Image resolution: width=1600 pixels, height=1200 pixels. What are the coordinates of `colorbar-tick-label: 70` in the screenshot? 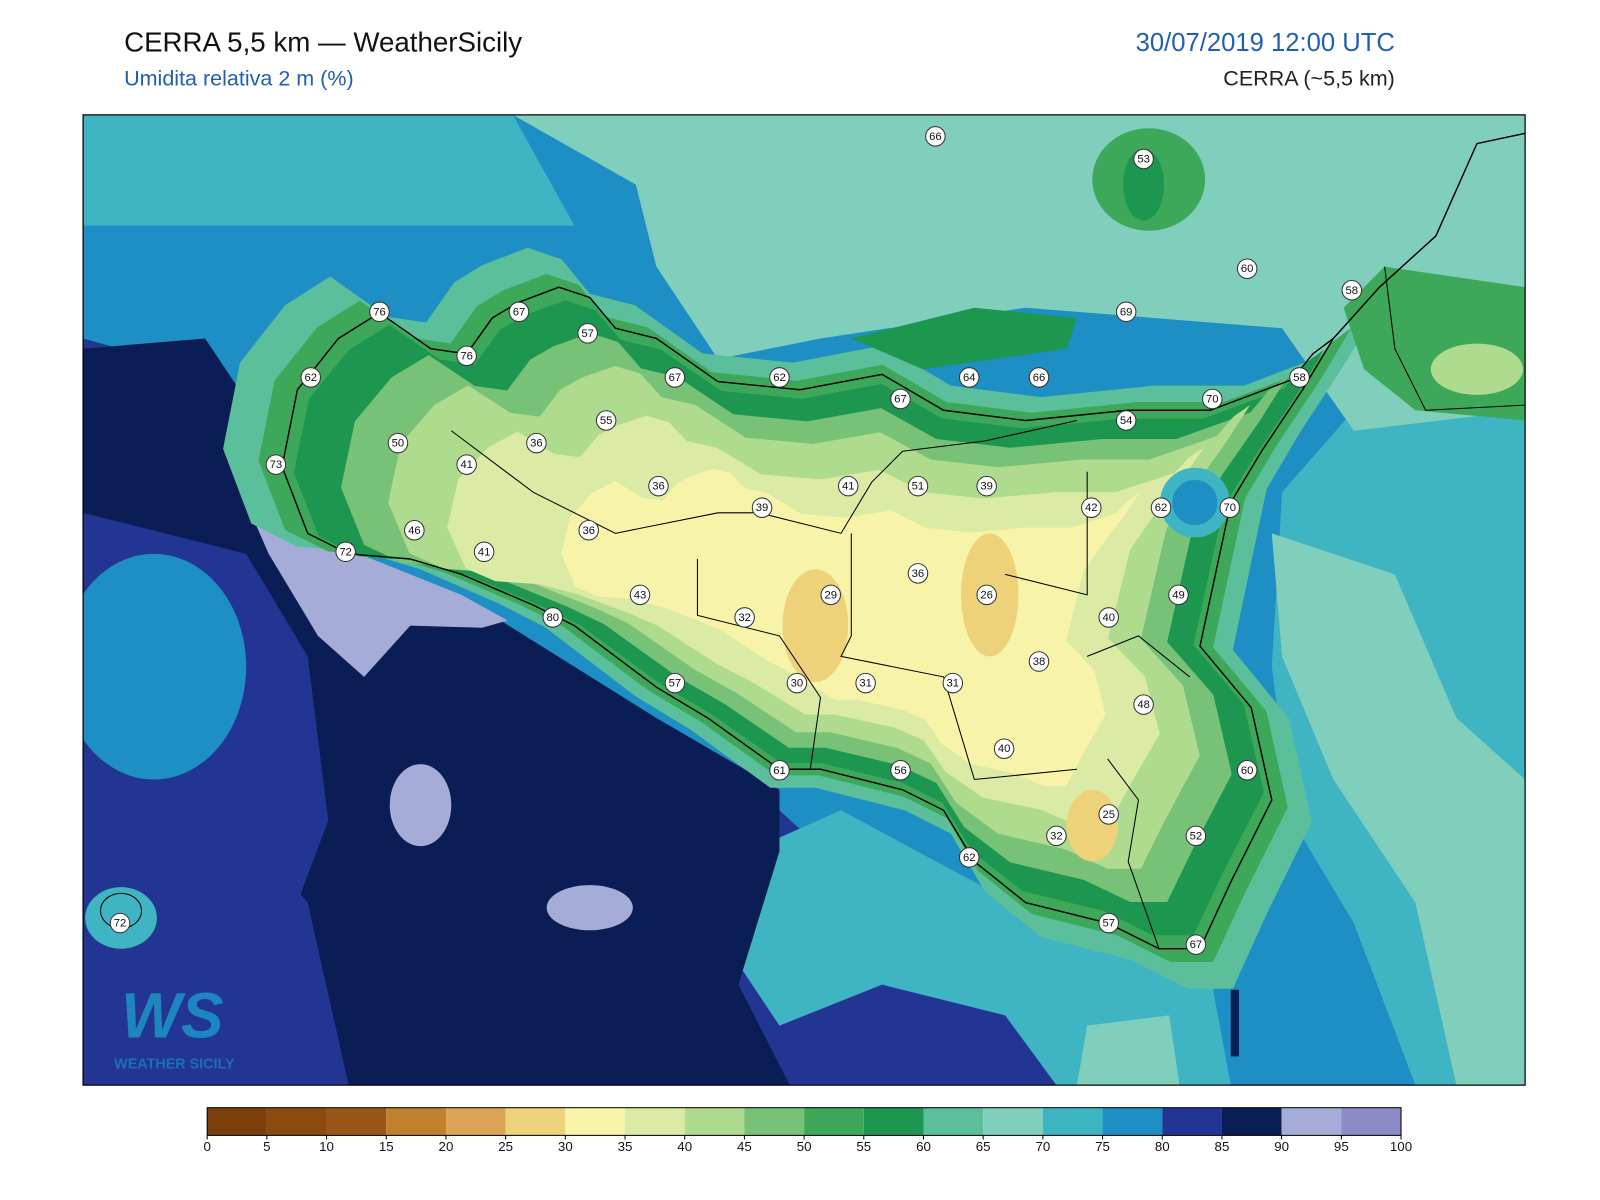 It's located at (1042, 1146).